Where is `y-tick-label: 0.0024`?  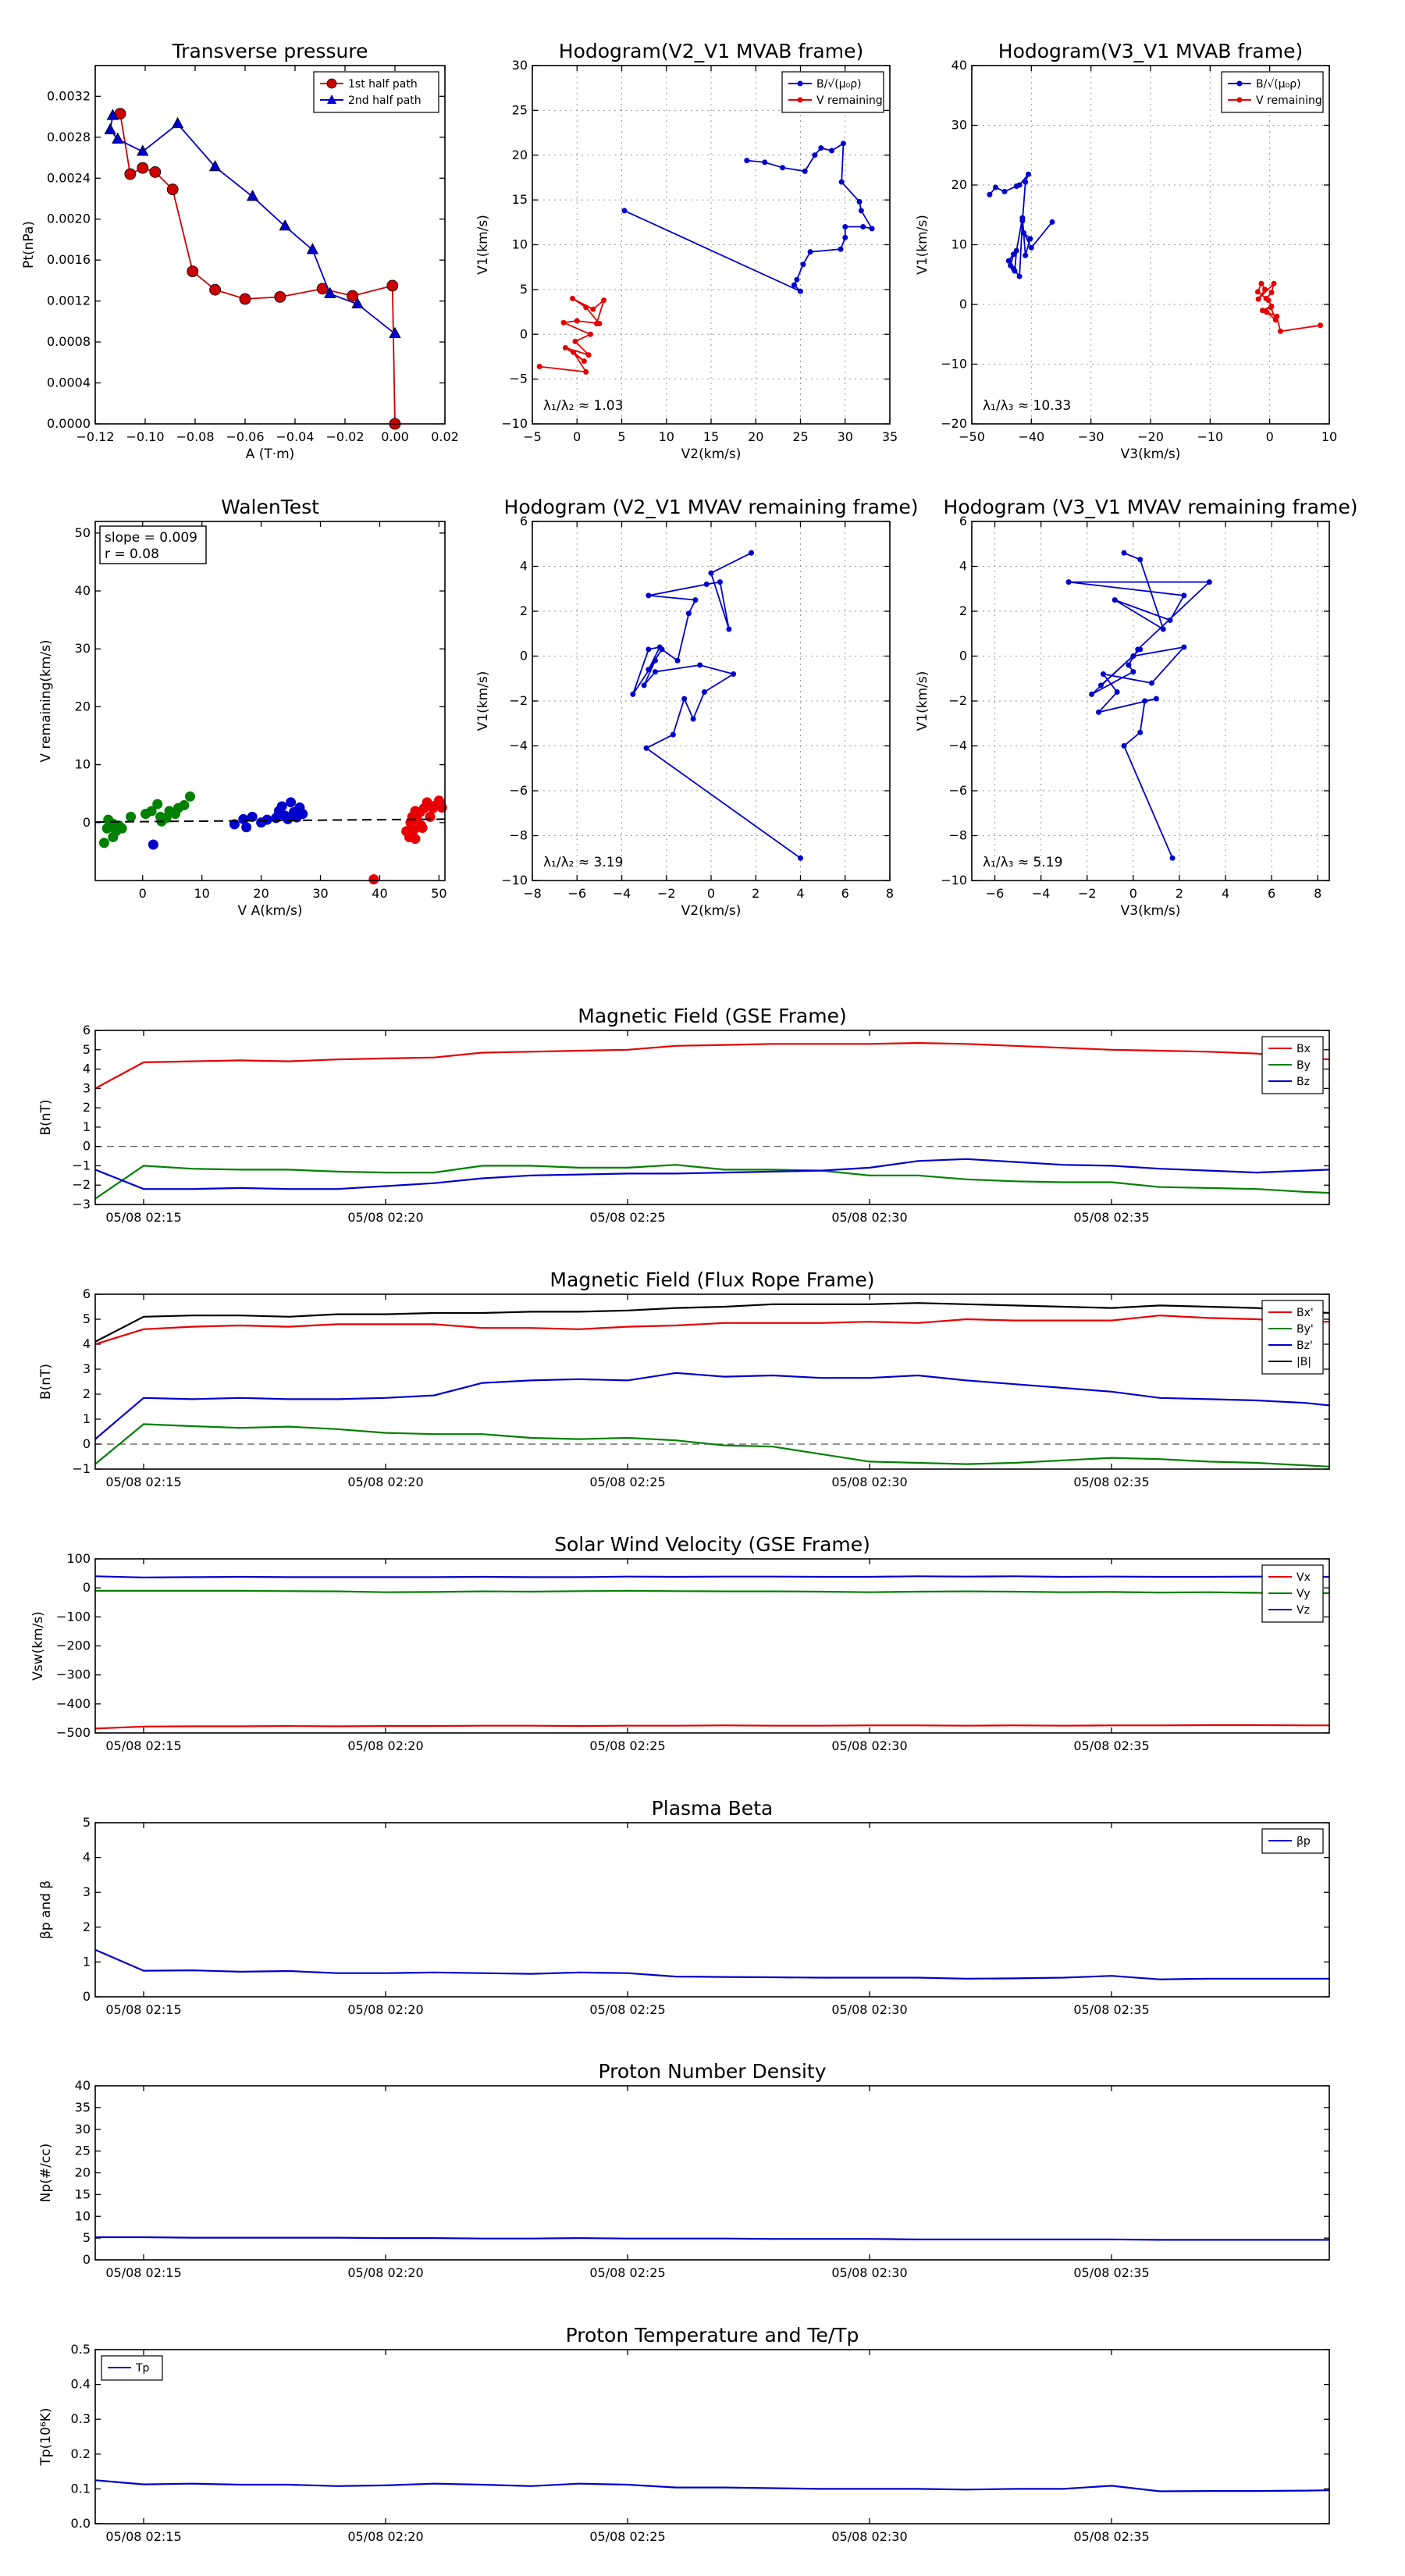
y-tick-label: 0.0024 is located at coordinates (69, 177).